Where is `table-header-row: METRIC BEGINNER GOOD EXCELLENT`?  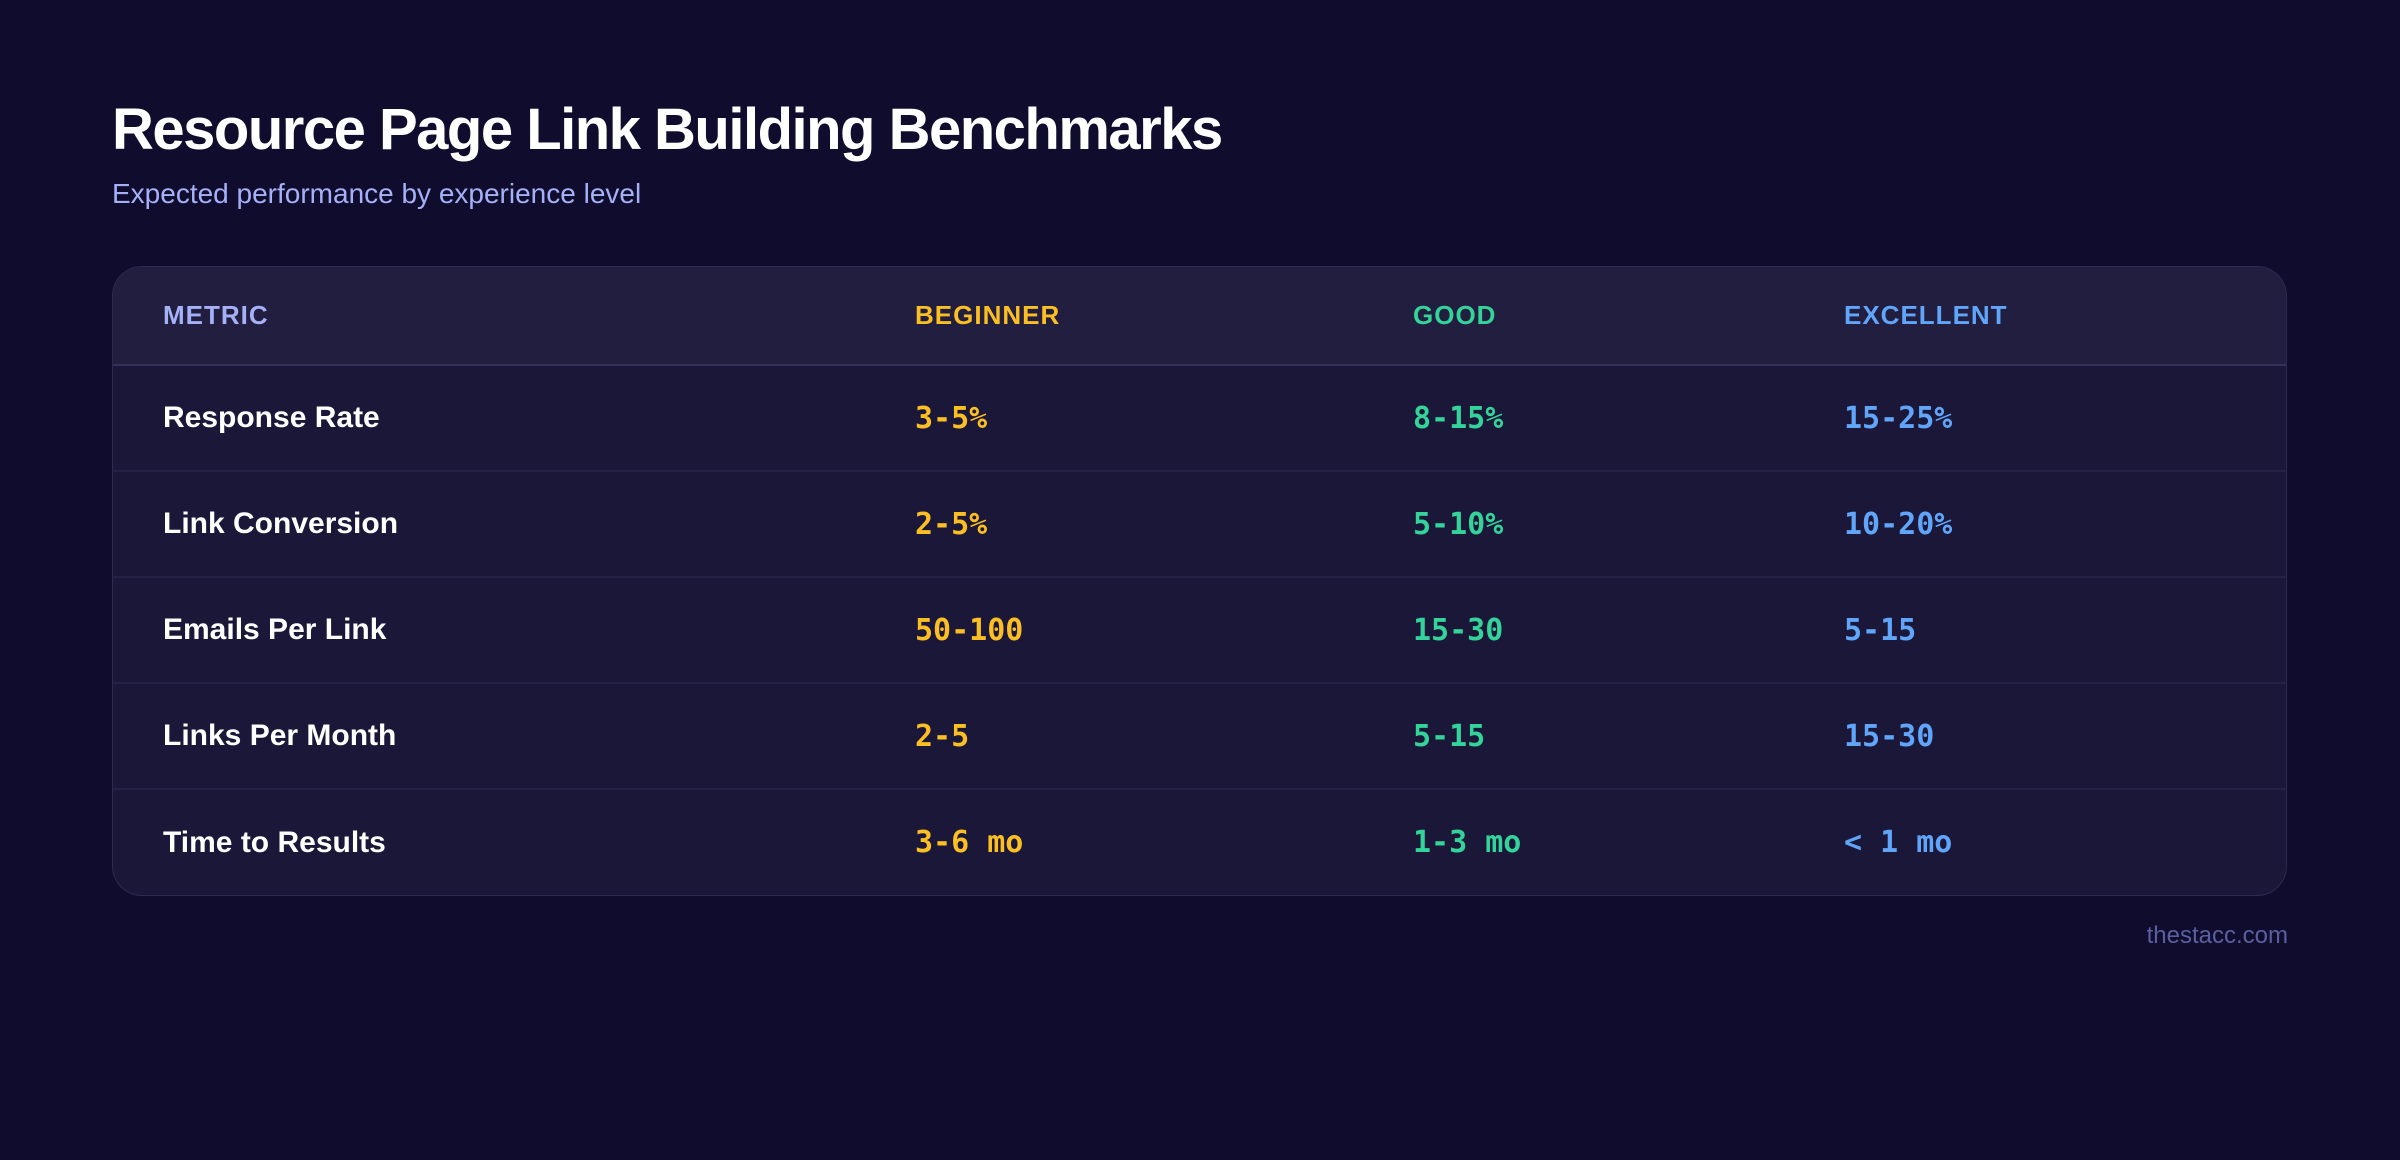 table-header-row: METRIC BEGINNER GOOD EXCELLENT is located at coordinates (1199, 316).